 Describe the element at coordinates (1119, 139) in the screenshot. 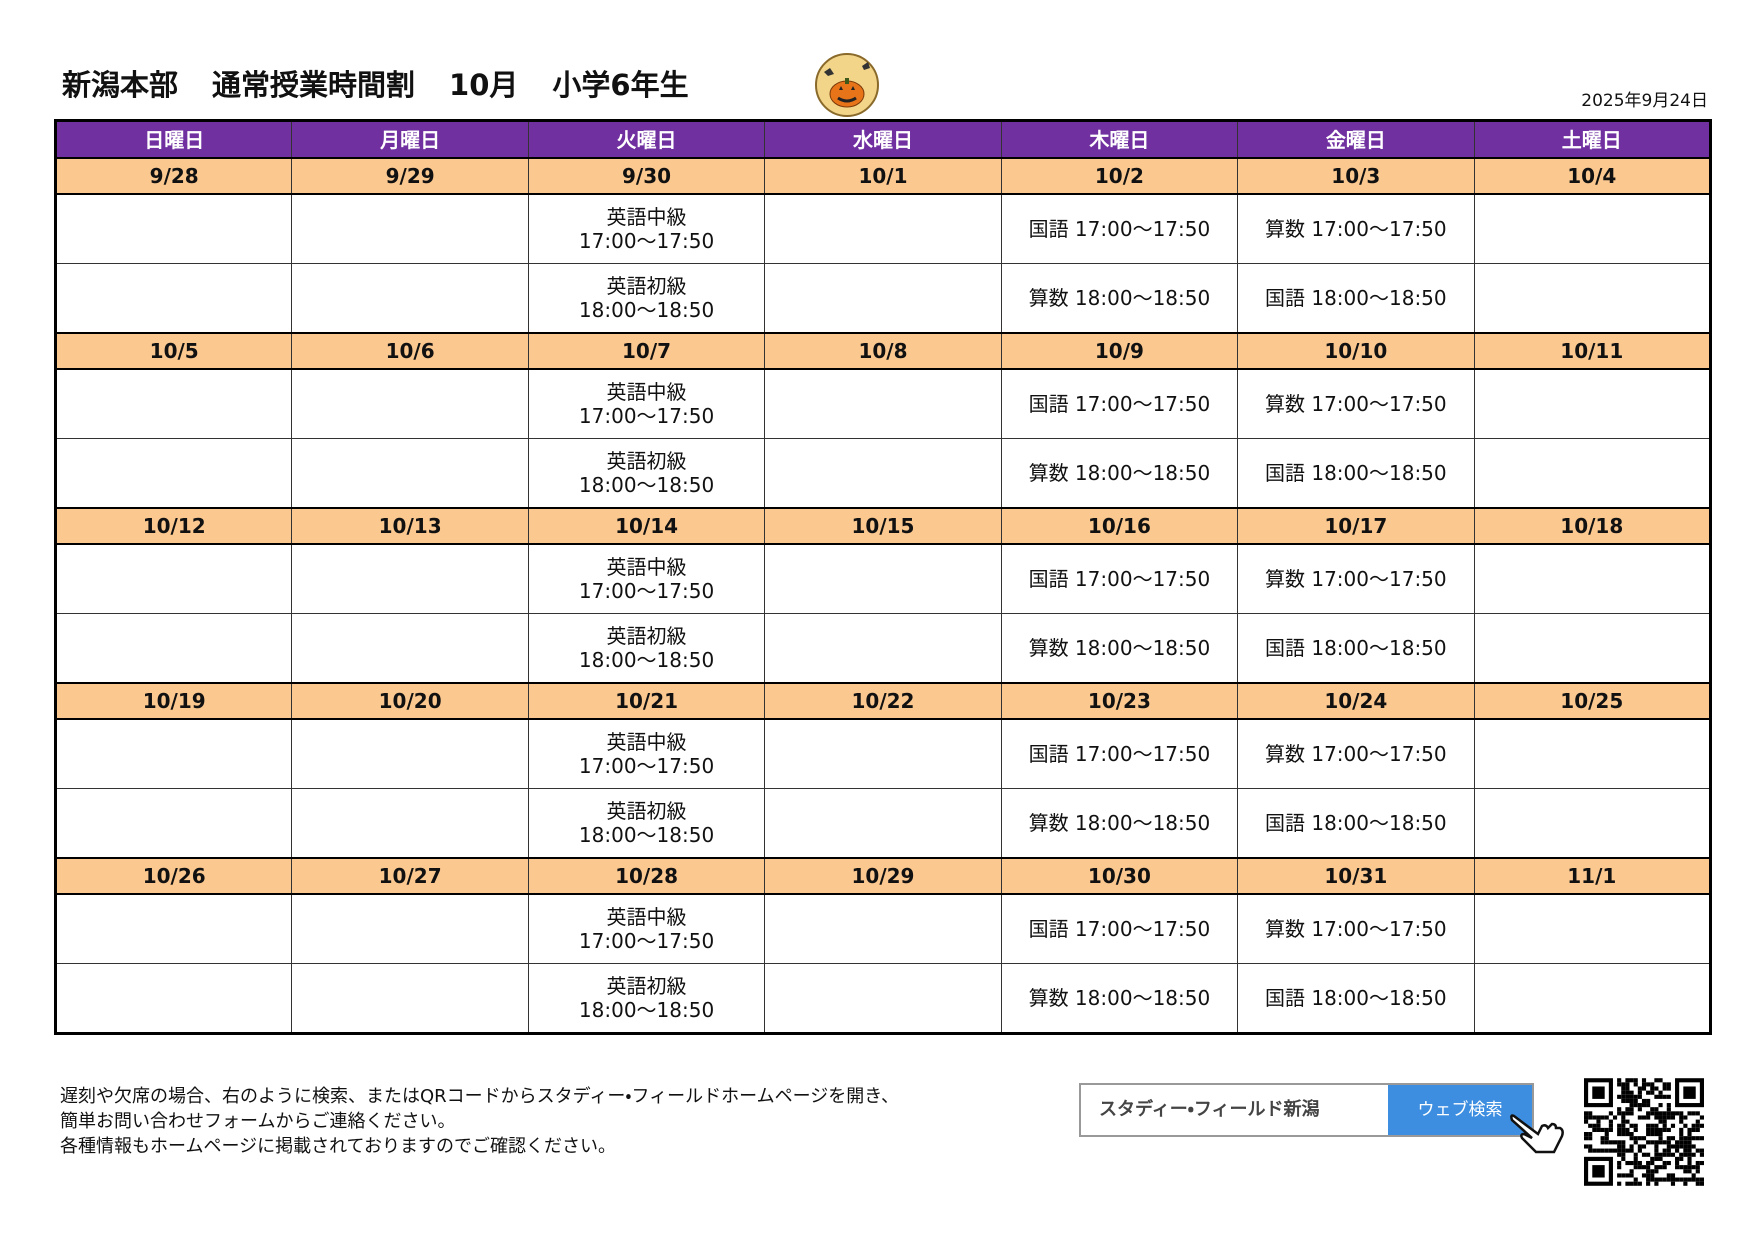

I see `weekday: 木曜日` at that location.